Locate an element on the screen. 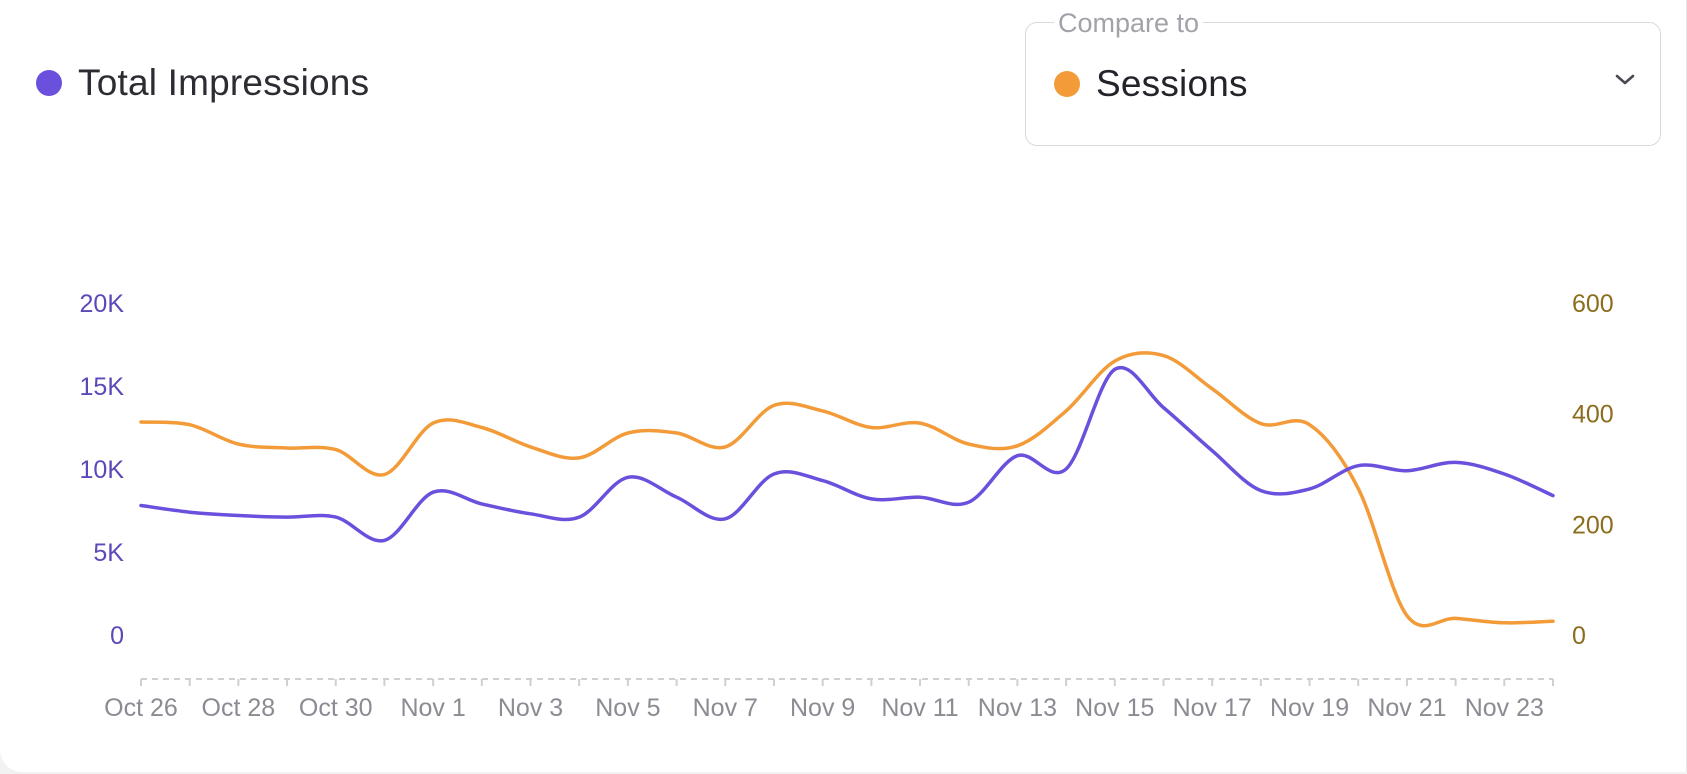 The image size is (1687, 774). x-tick-label: Nov 11 is located at coordinates (919, 708).